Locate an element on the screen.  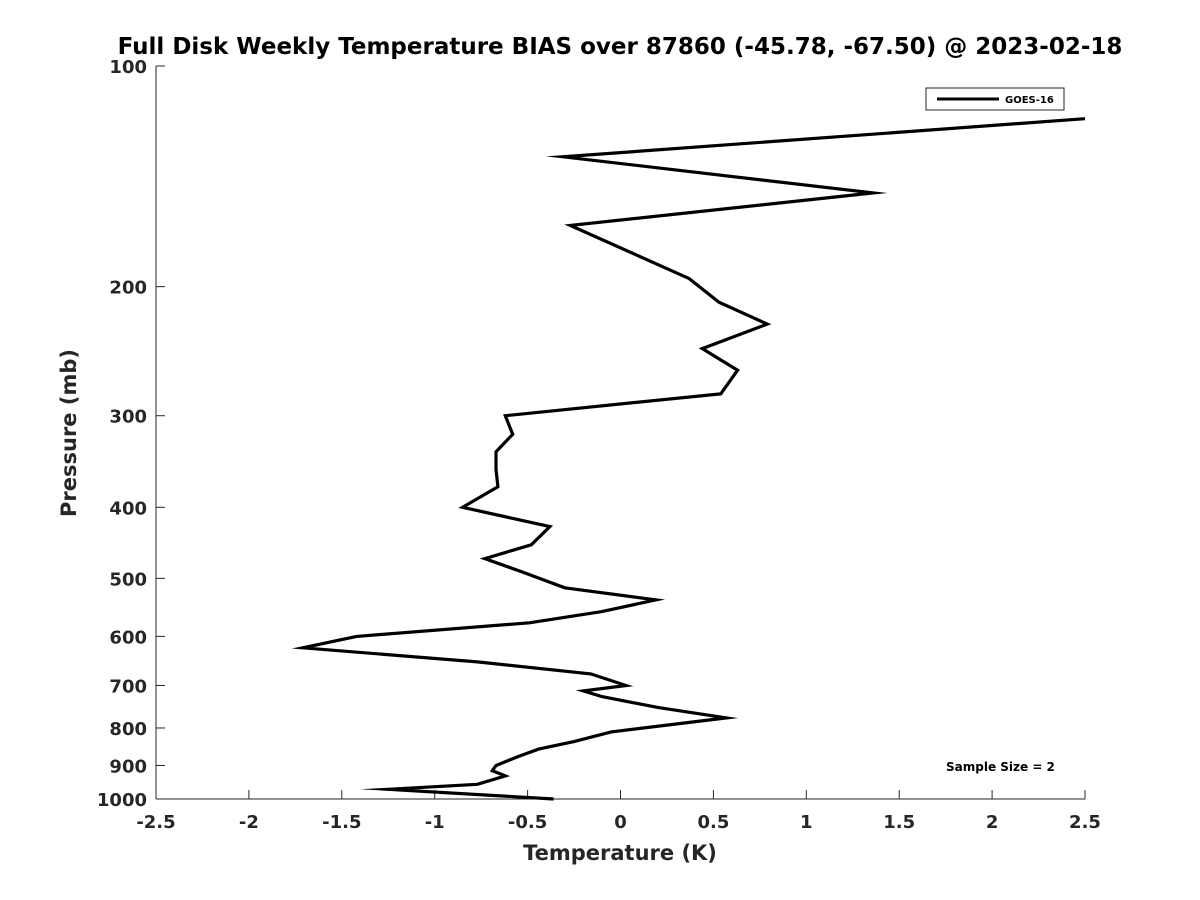
y-tick-label: 700 is located at coordinates (128, 686).